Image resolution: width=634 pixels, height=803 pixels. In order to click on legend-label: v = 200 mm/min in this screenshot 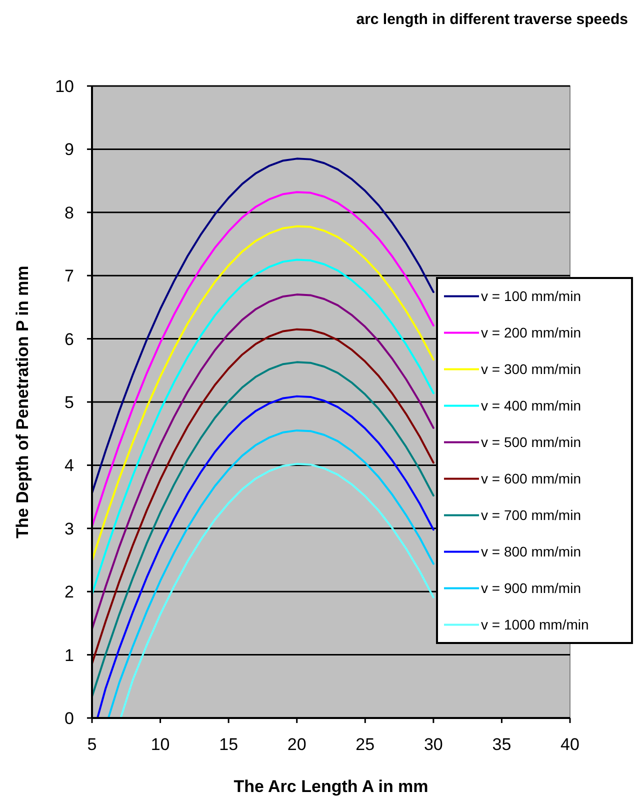, I will do `click(531, 332)`.